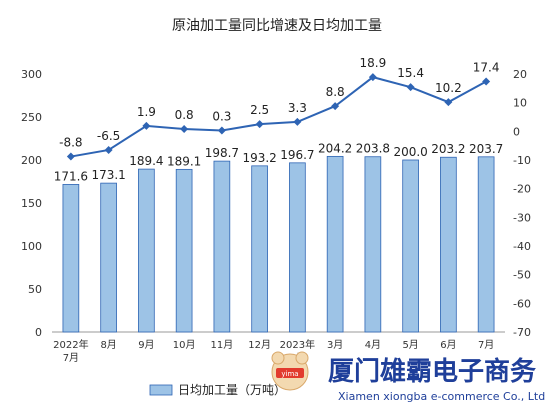 The image size is (554, 413). What do you see at coordinates (146, 112) in the screenshot?
I see `line-data-label: 1.9` at bounding box center [146, 112].